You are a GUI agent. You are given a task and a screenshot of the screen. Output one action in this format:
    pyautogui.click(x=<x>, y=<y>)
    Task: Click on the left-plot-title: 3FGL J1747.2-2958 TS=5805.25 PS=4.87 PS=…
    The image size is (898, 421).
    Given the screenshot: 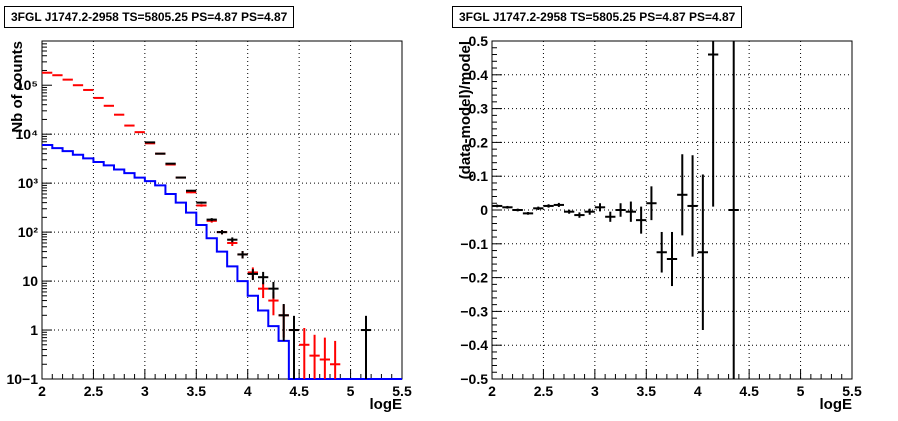 What is the action you would take?
    pyautogui.click(x=149, y=17)
    